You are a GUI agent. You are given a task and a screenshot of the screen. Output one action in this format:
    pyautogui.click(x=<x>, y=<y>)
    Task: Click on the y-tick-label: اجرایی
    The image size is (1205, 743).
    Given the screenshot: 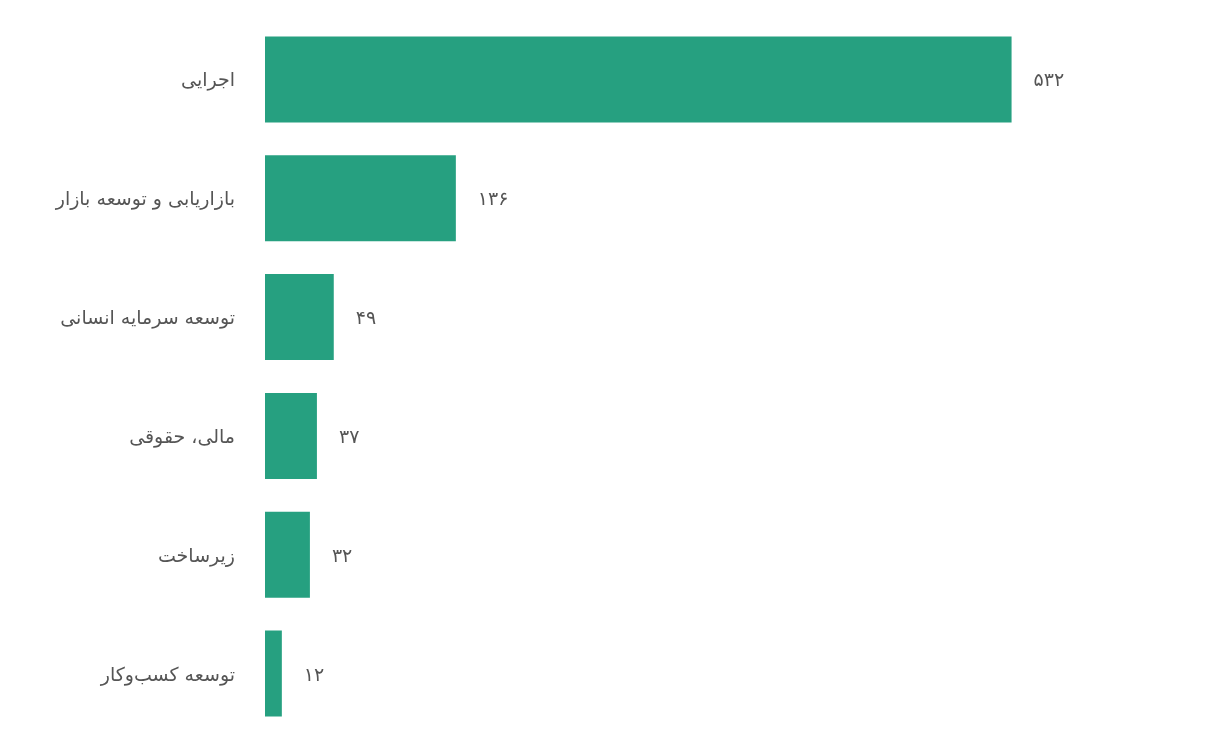 What is the action you would take?
    pyautogui.click(x=208, y=80)
    